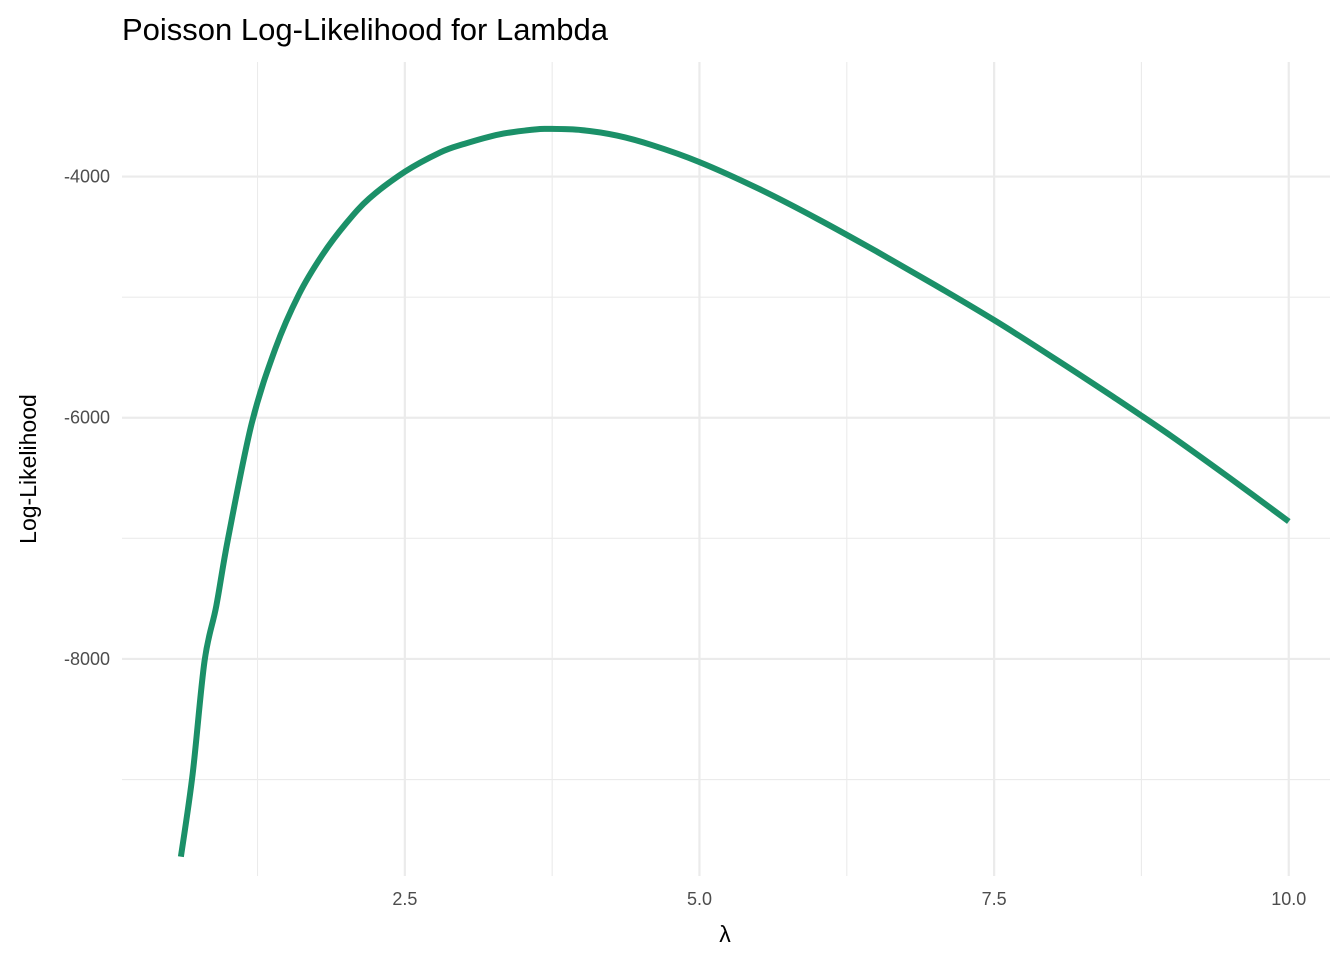  What do you see at coordinates (849, 899) in the screenshot?
I see `x-axis-ticks: 2.5 5.0 7.5 10.0` at bounding box center [849, 899].